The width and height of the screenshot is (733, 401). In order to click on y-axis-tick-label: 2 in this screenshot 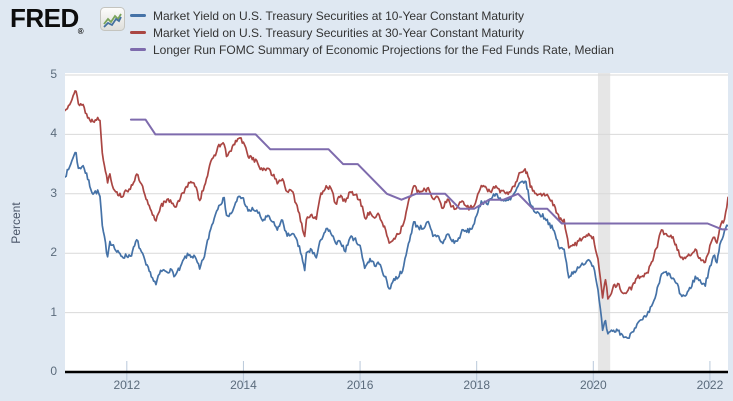, I will do `click(53, 252)`.